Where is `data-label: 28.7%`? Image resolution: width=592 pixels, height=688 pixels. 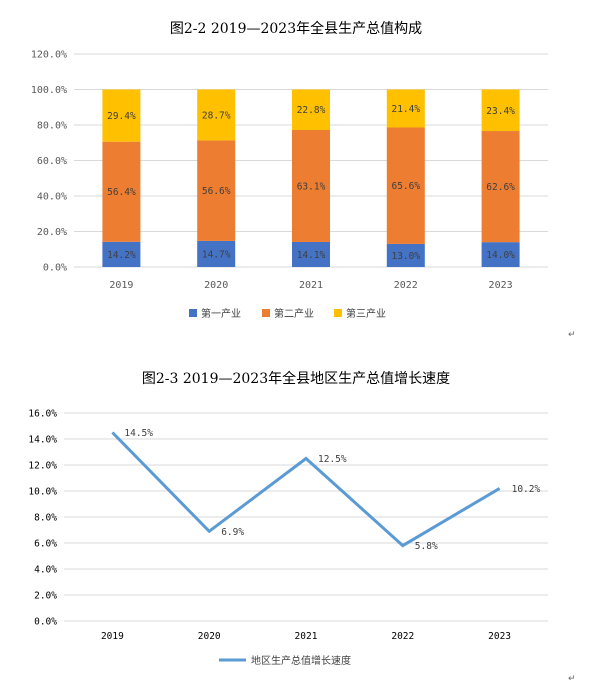 data-label: 28.7% is located at coordinates (216, 115).